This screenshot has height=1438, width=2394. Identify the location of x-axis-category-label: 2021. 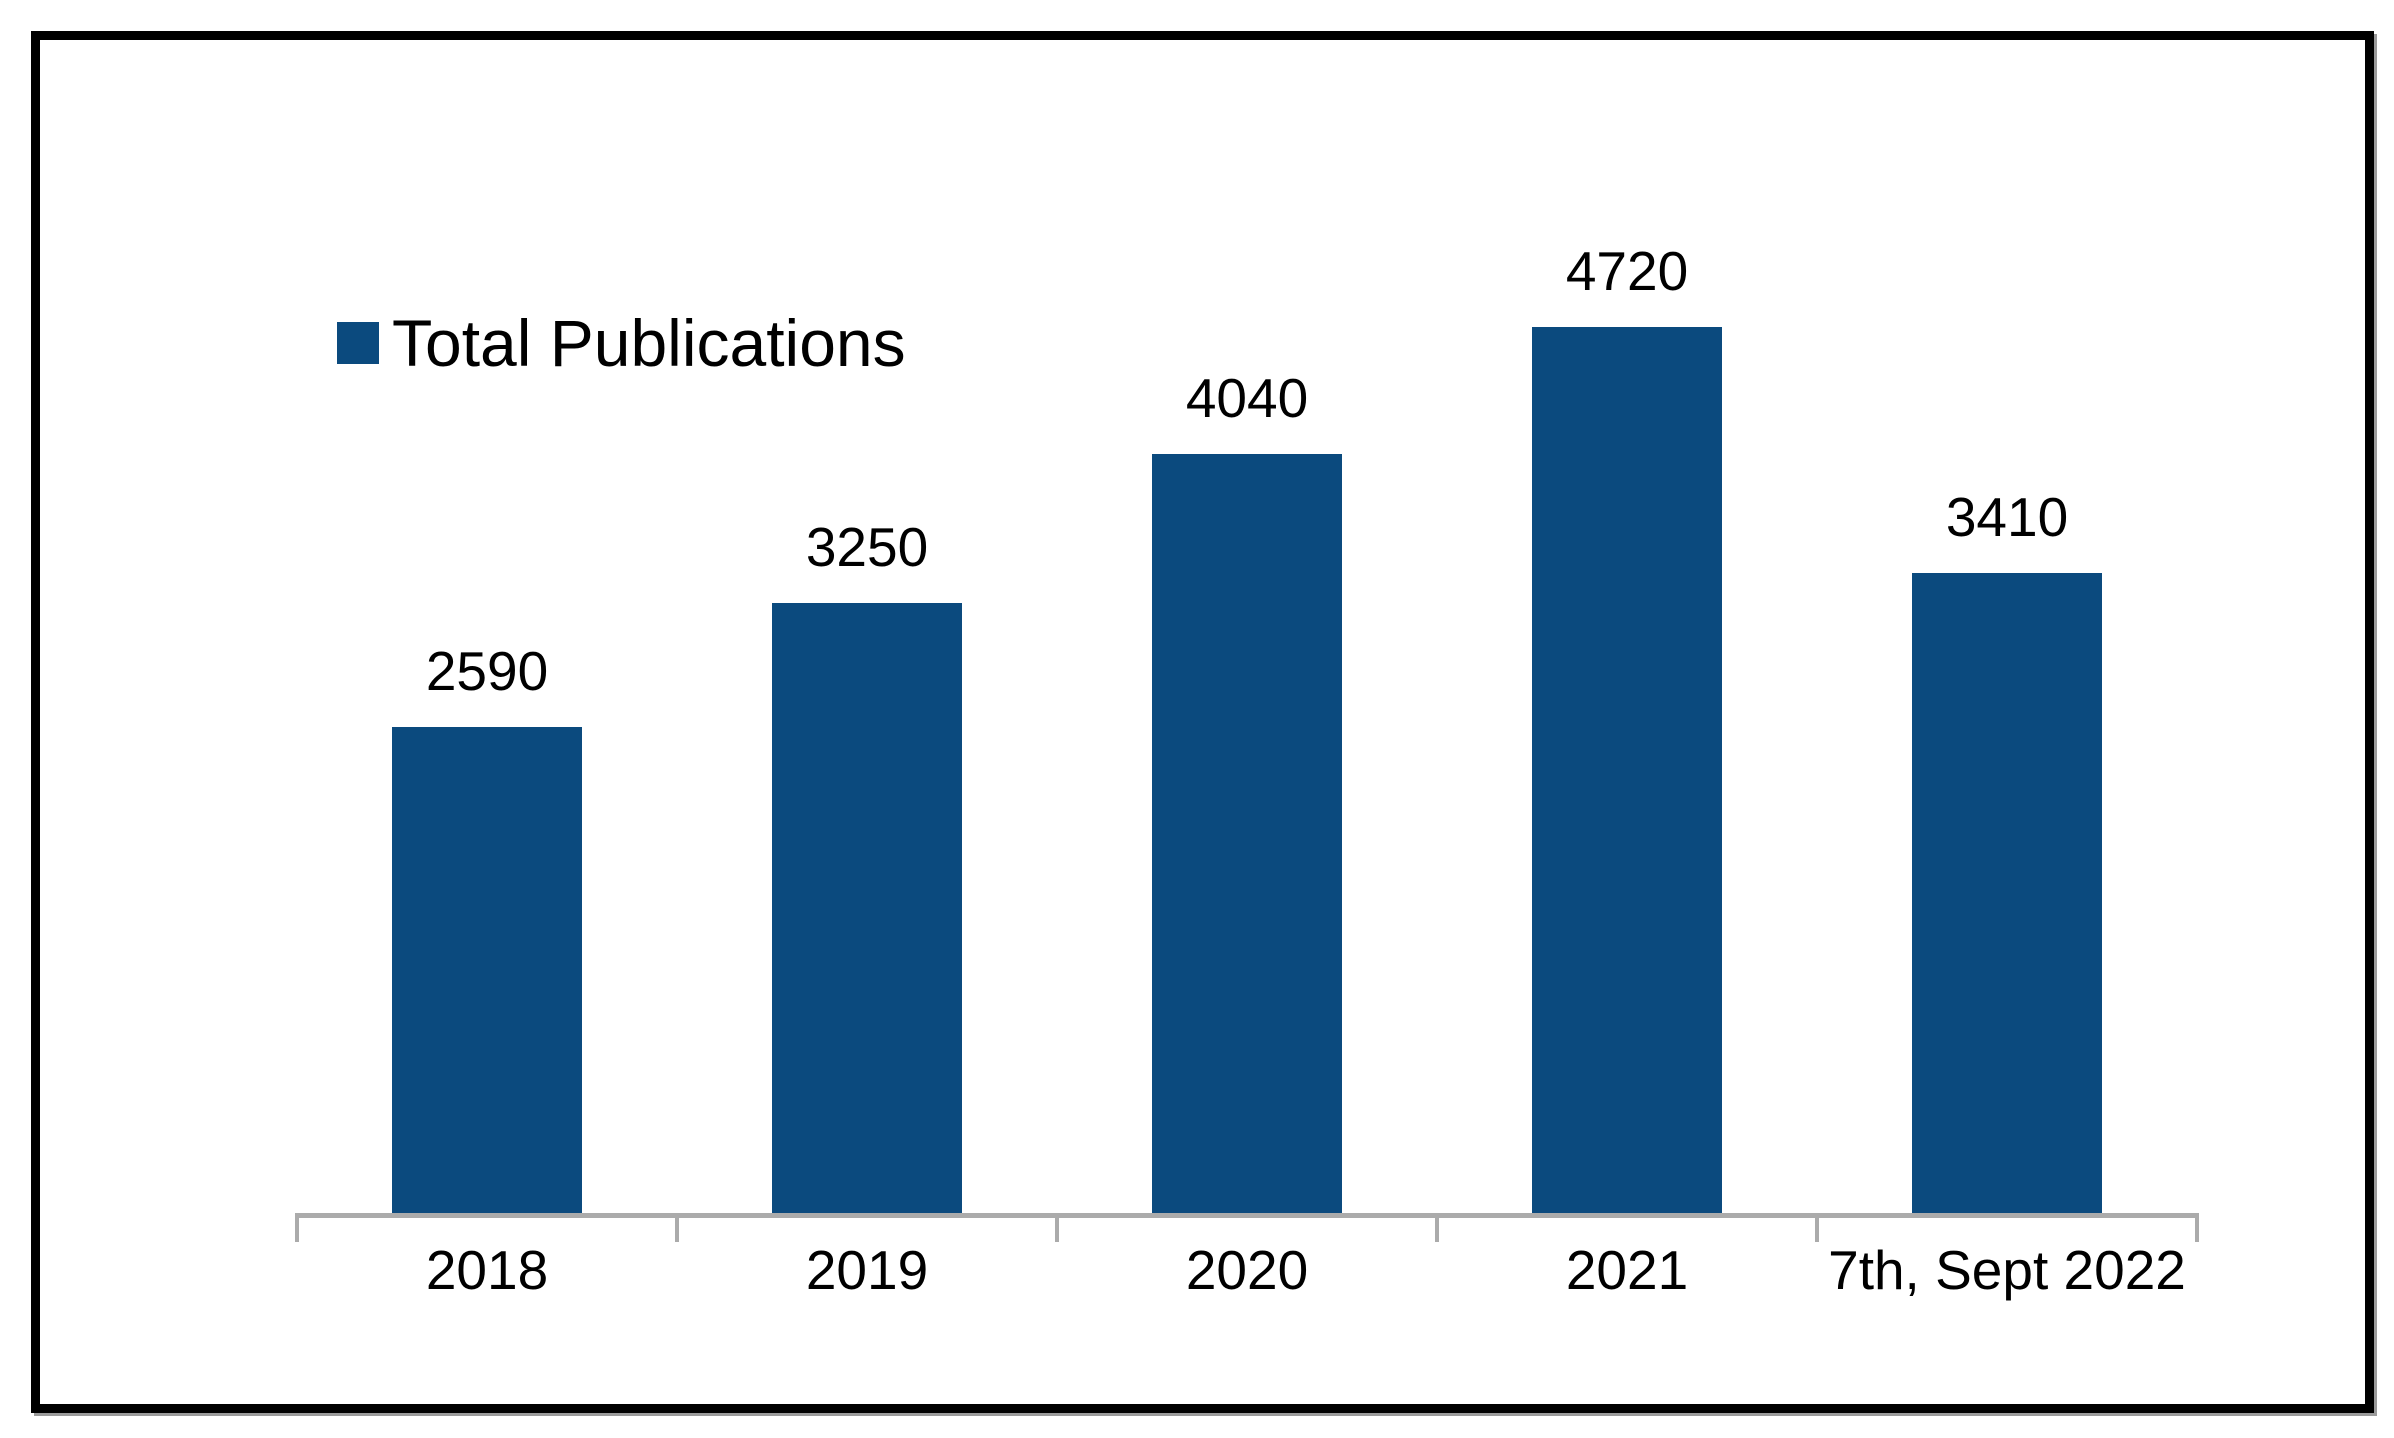
(1627, 1270).